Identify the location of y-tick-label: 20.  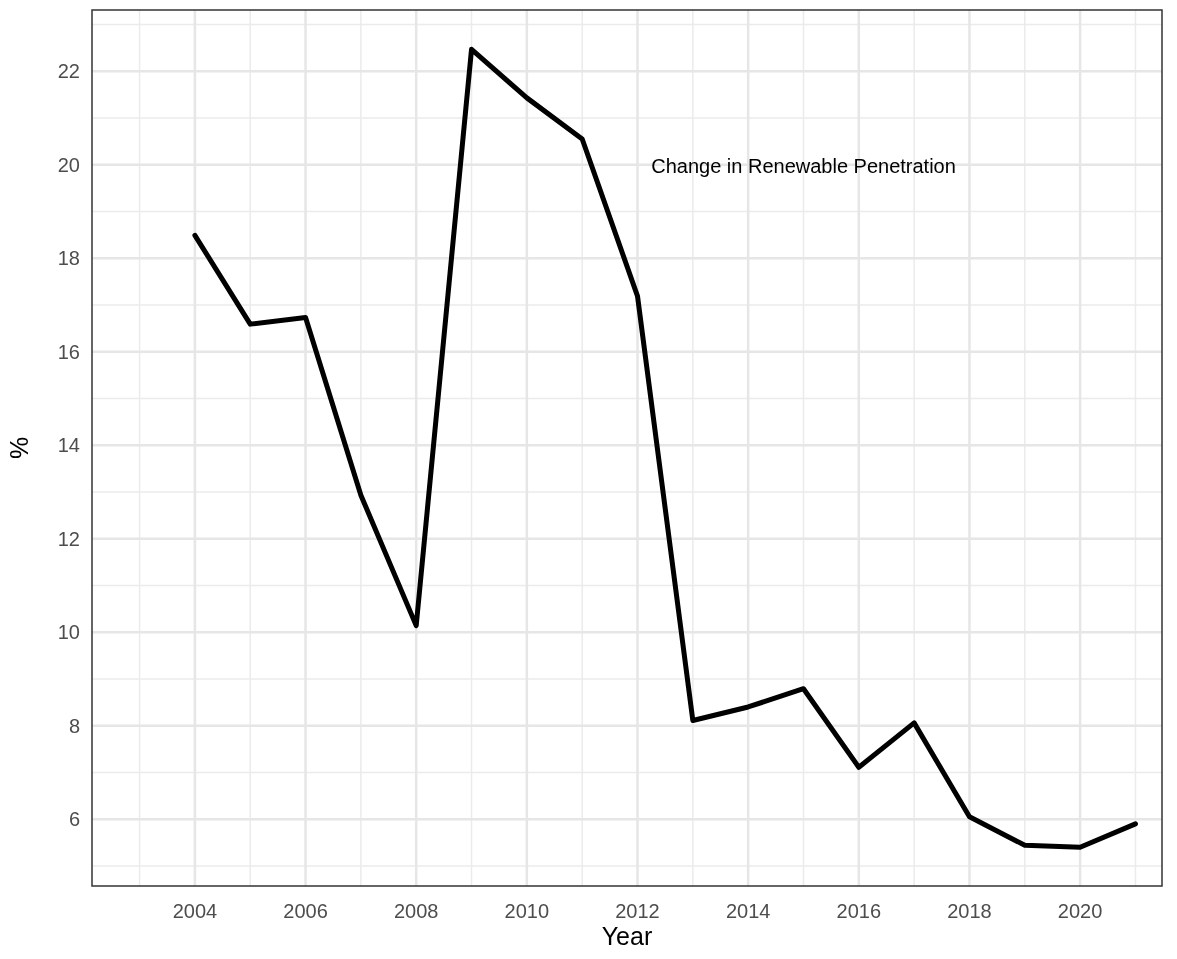
(68, 164).